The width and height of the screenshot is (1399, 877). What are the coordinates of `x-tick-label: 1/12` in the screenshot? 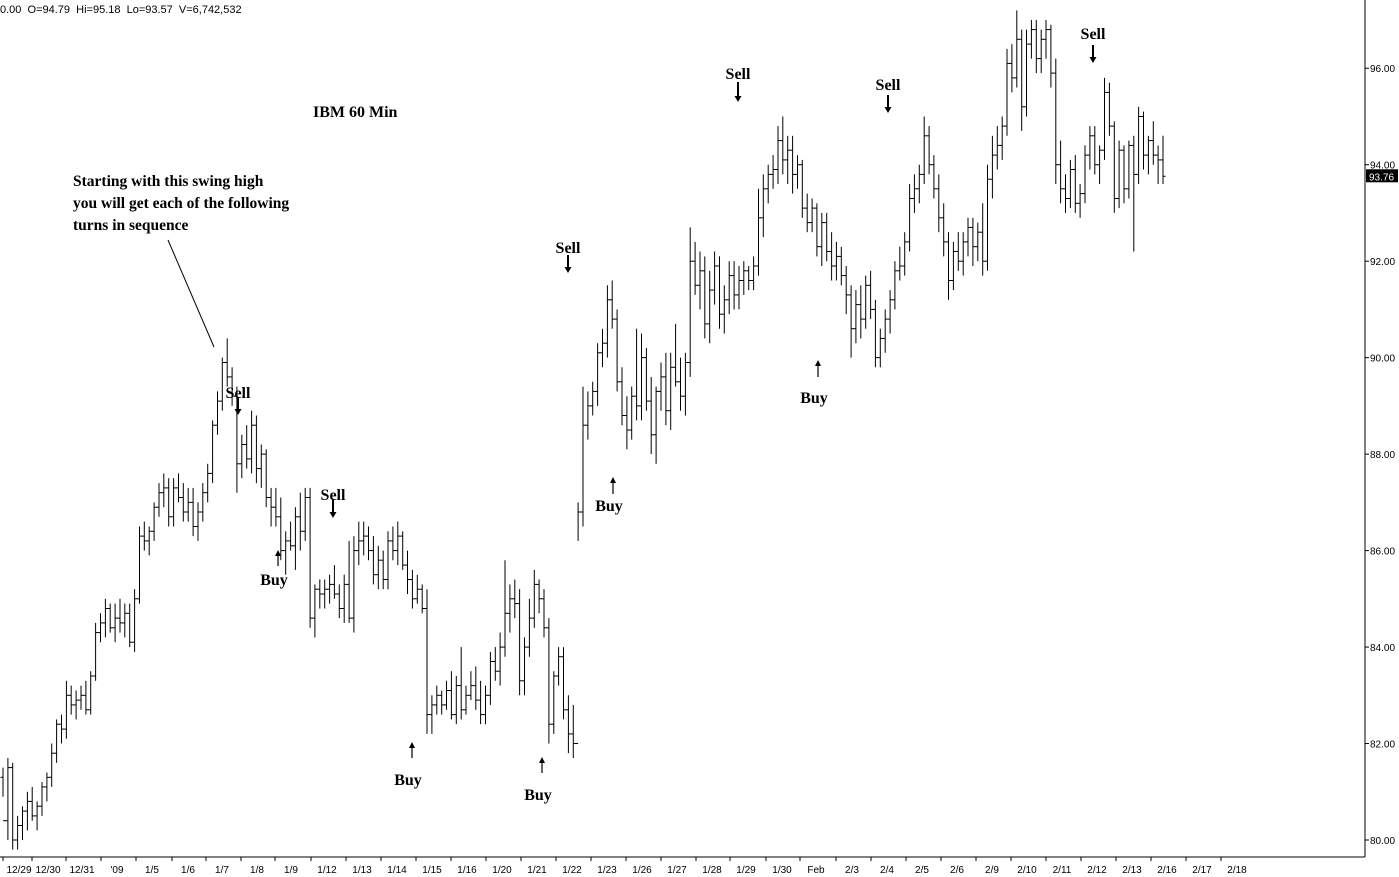 It's located at (327, 870).